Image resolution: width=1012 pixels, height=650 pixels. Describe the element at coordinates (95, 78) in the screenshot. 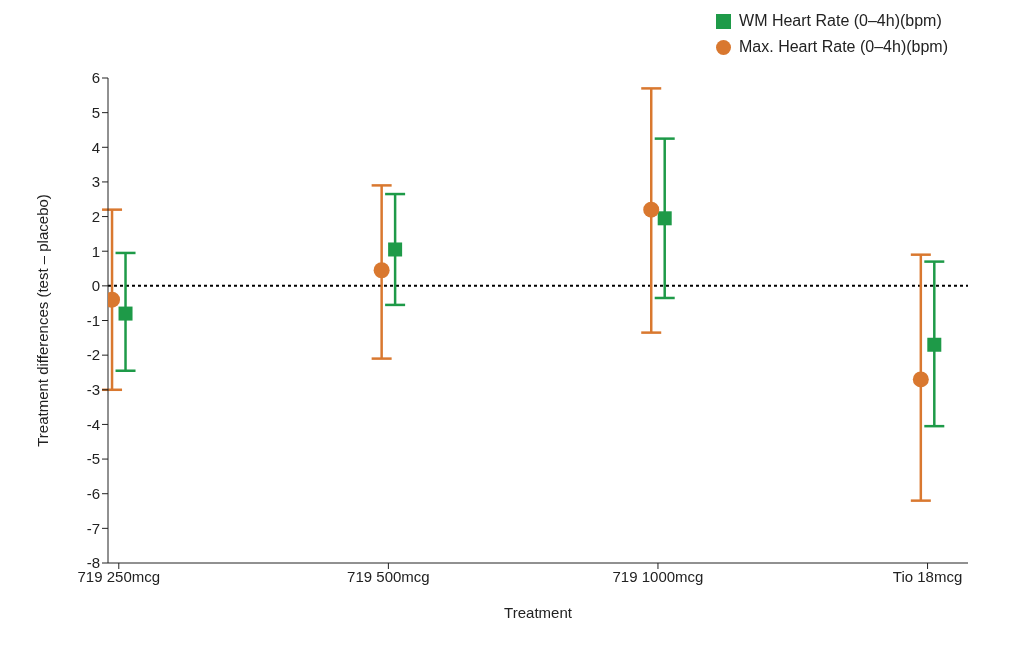

I see `y-tick-label: 6` at that location.